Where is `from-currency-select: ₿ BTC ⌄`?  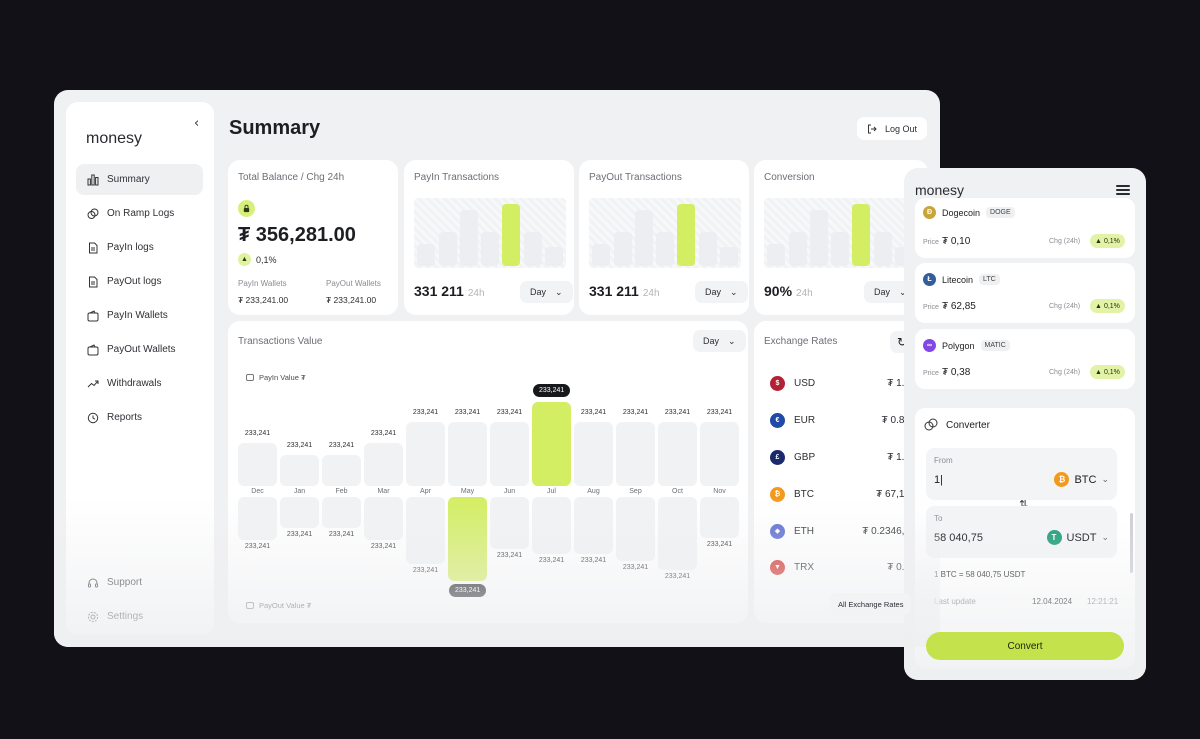
from-currency-select: ₿ BTC ⌄ is located at coordinates (1081, 479).